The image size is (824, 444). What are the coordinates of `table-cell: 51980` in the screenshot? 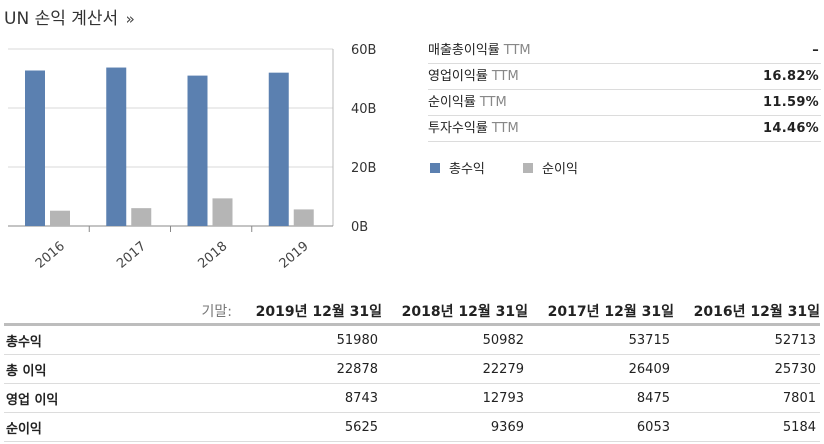 It's located at (357, 340).